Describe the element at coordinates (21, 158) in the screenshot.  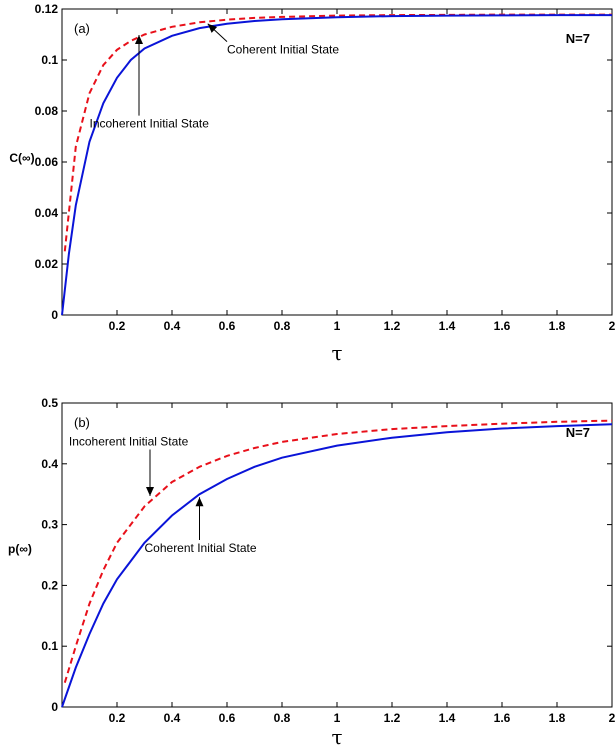
I see `y-axis-label: C(∞)` at that location.